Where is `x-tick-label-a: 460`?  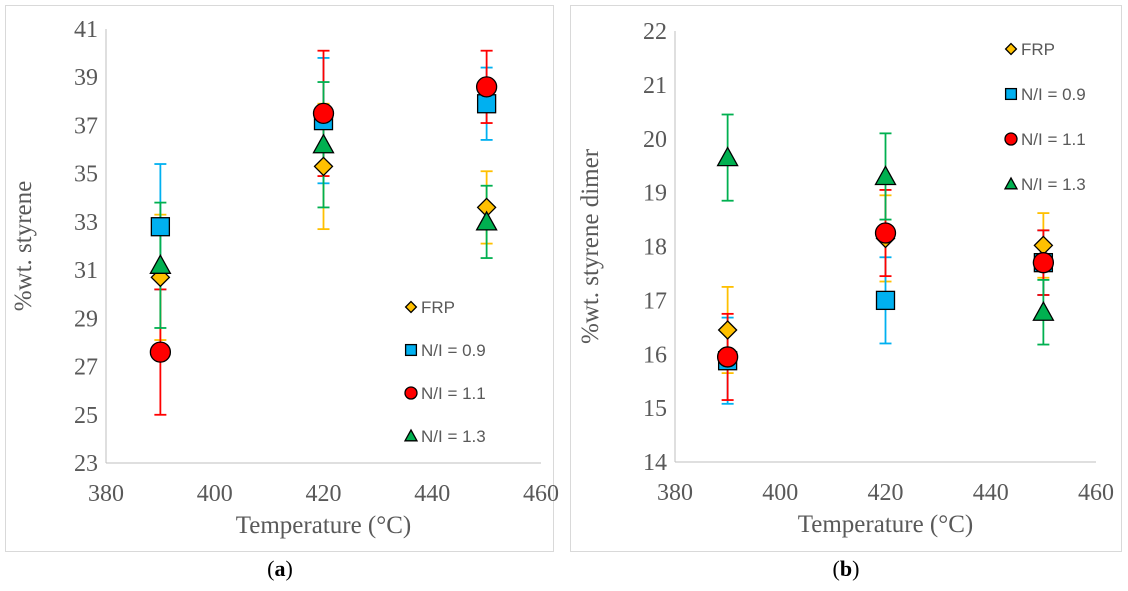
x-tick-label-a: 460 is located at coordinates (541, 494).